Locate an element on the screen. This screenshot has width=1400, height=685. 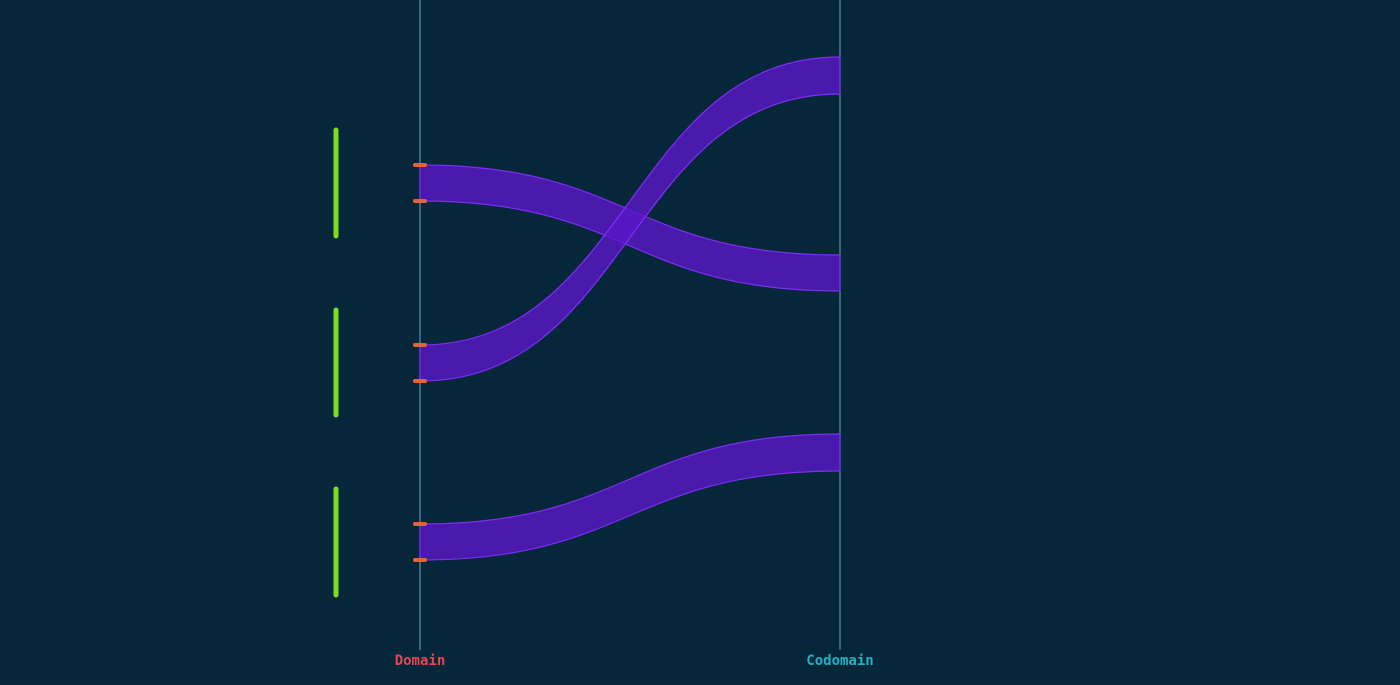
interval-ticks is located at coordinates (420, 362).